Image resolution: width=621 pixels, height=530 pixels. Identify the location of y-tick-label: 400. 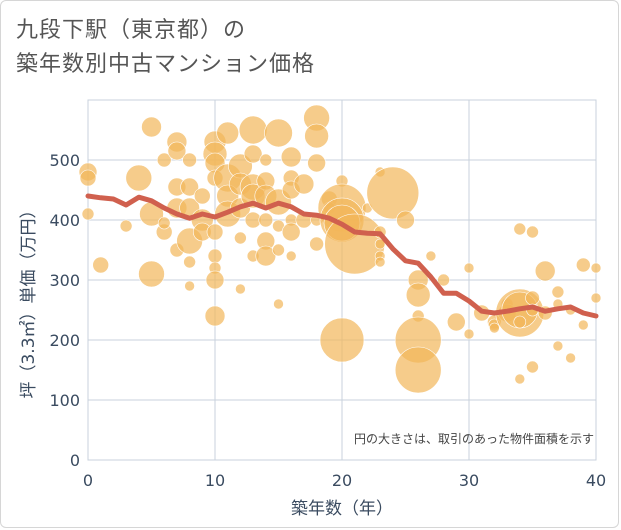
(64, 220).